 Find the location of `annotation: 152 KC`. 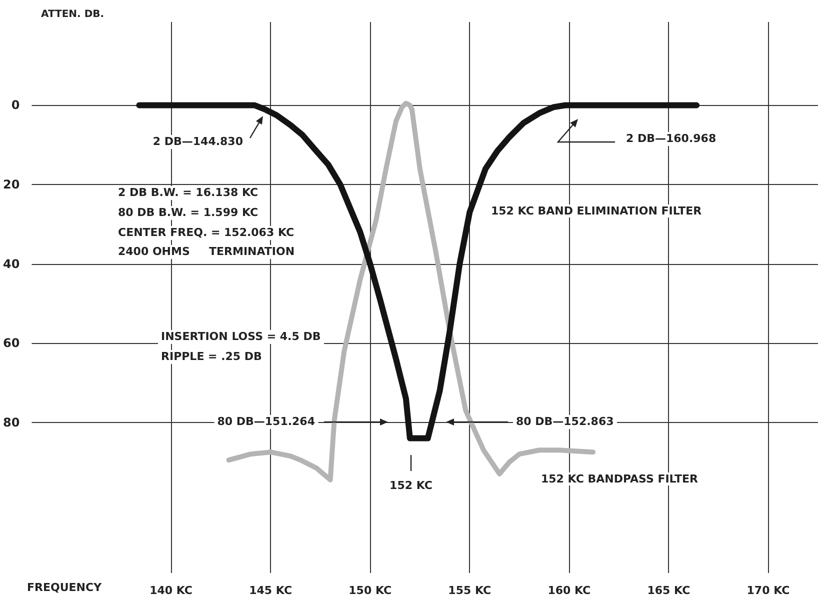

annotation: 152 KC is located at coordinates (411, 486).